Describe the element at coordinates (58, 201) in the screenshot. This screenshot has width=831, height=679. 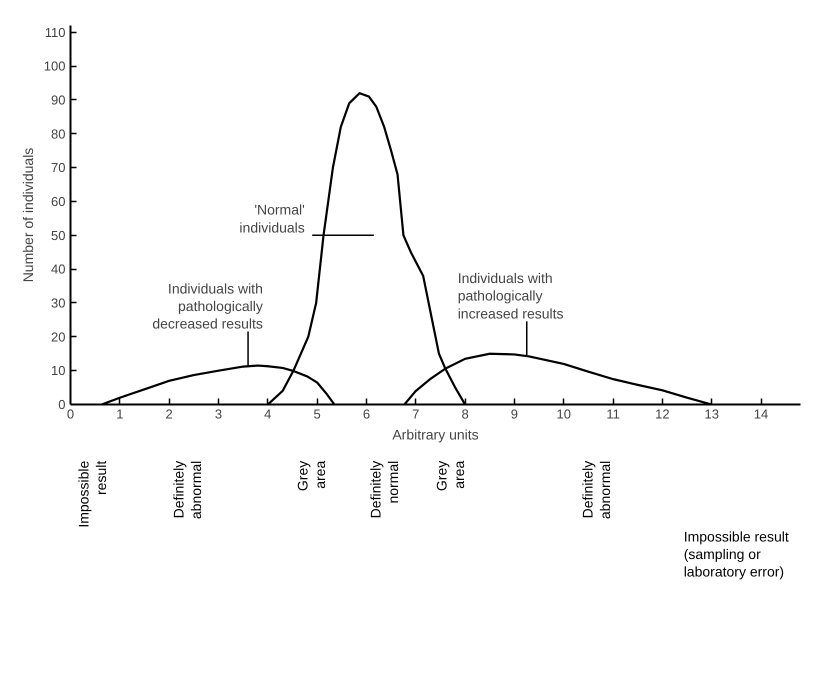
I see `y-tick-label: 60` at that location.